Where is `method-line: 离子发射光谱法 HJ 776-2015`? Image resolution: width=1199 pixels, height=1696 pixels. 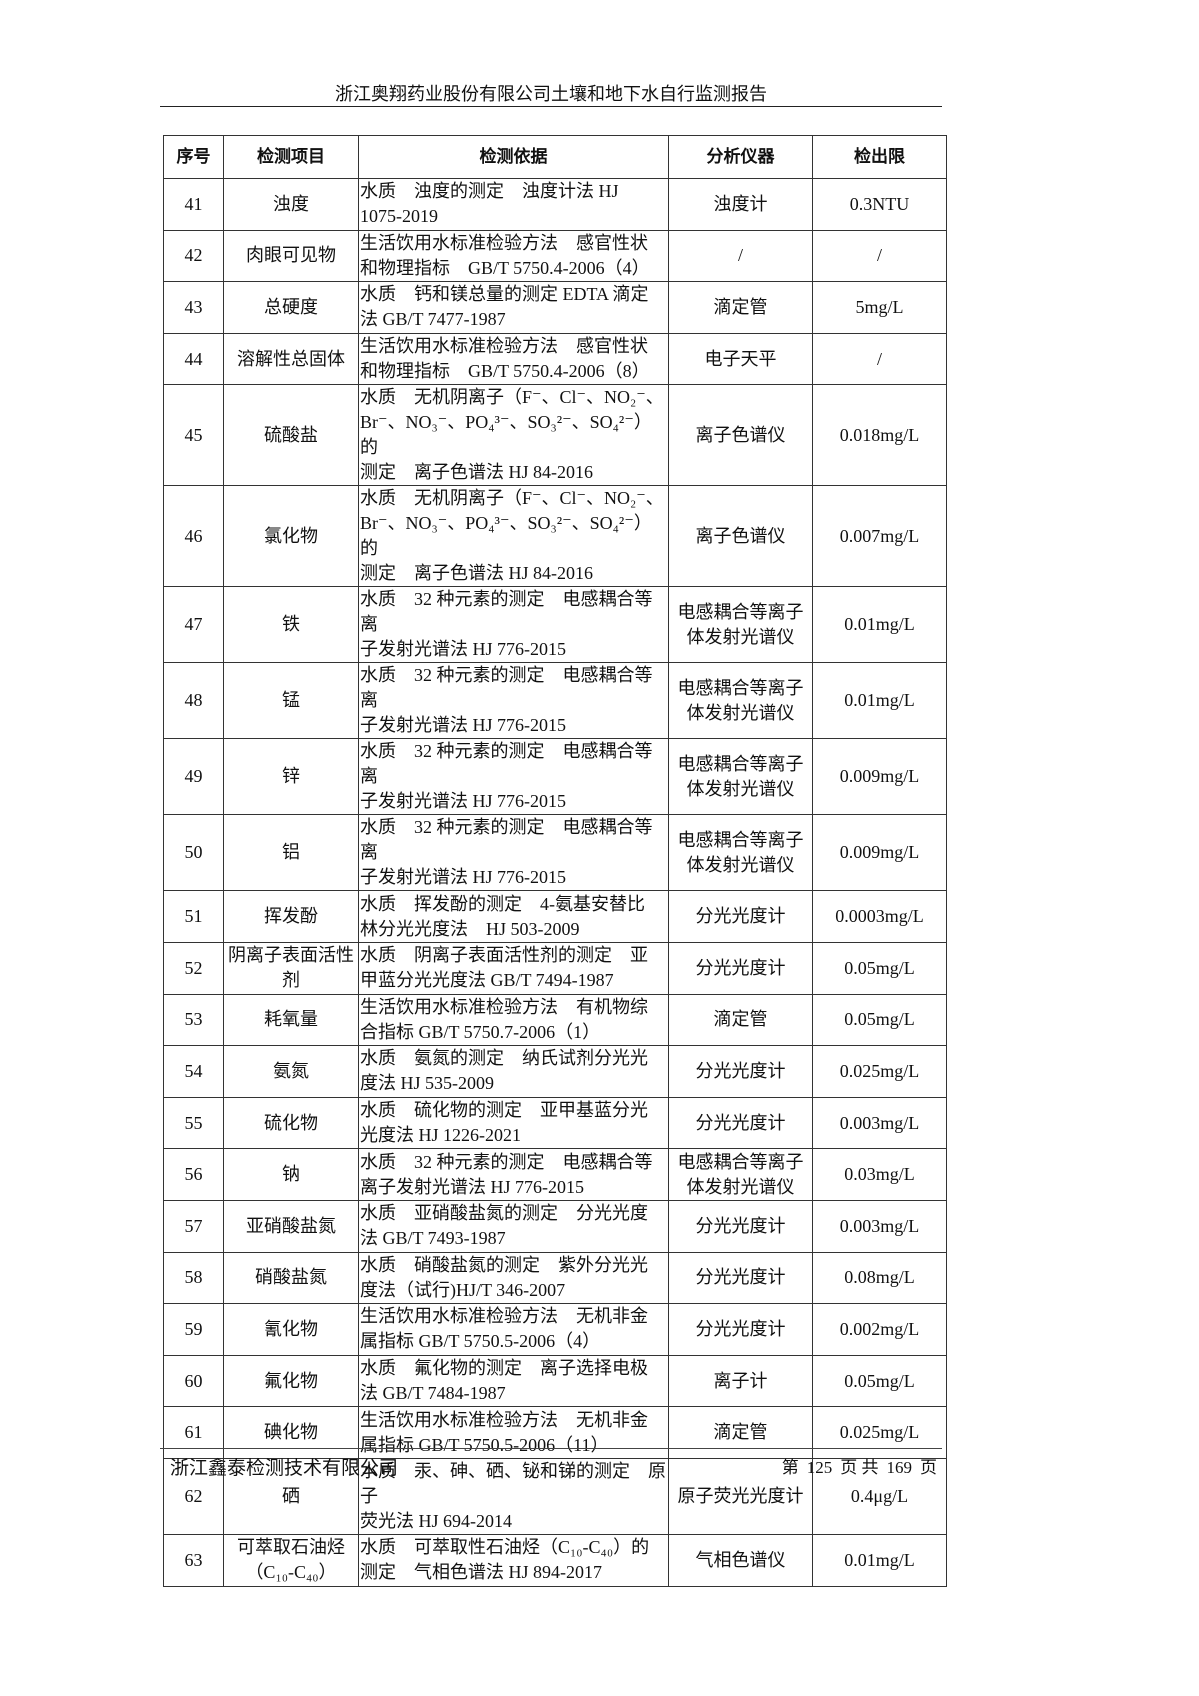
method-line: 离子发射光谱法 HJ 776-2015 is located at coordinates (472, 1186).